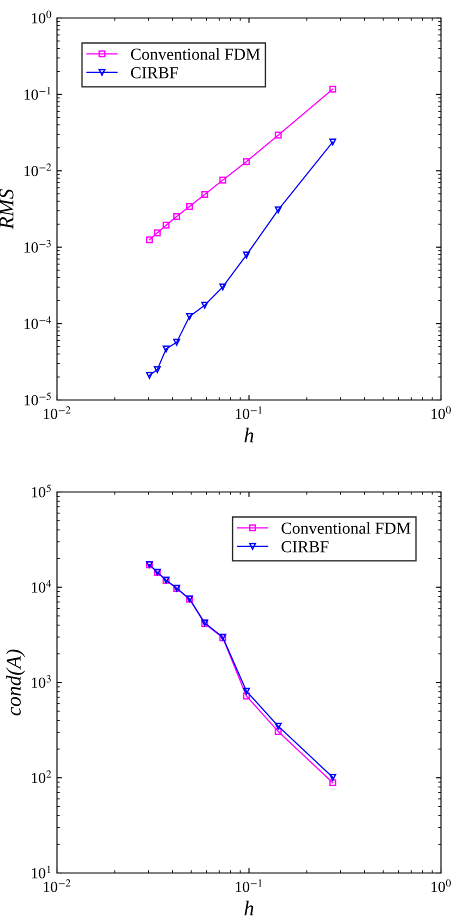 The image size is (452, 918). I want to click on y-tick-label: 10$^{−3}$, so click(37, 246).